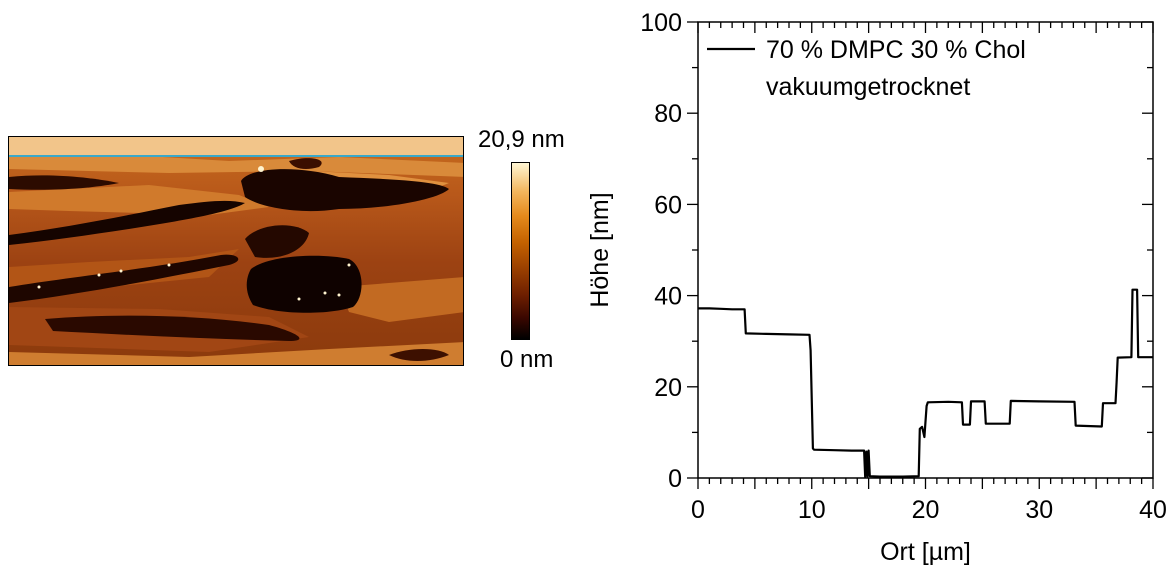  What do you see at coordinates (925, 383) in the screenshot?
I see `series-line` at bounding box center [925, 383].